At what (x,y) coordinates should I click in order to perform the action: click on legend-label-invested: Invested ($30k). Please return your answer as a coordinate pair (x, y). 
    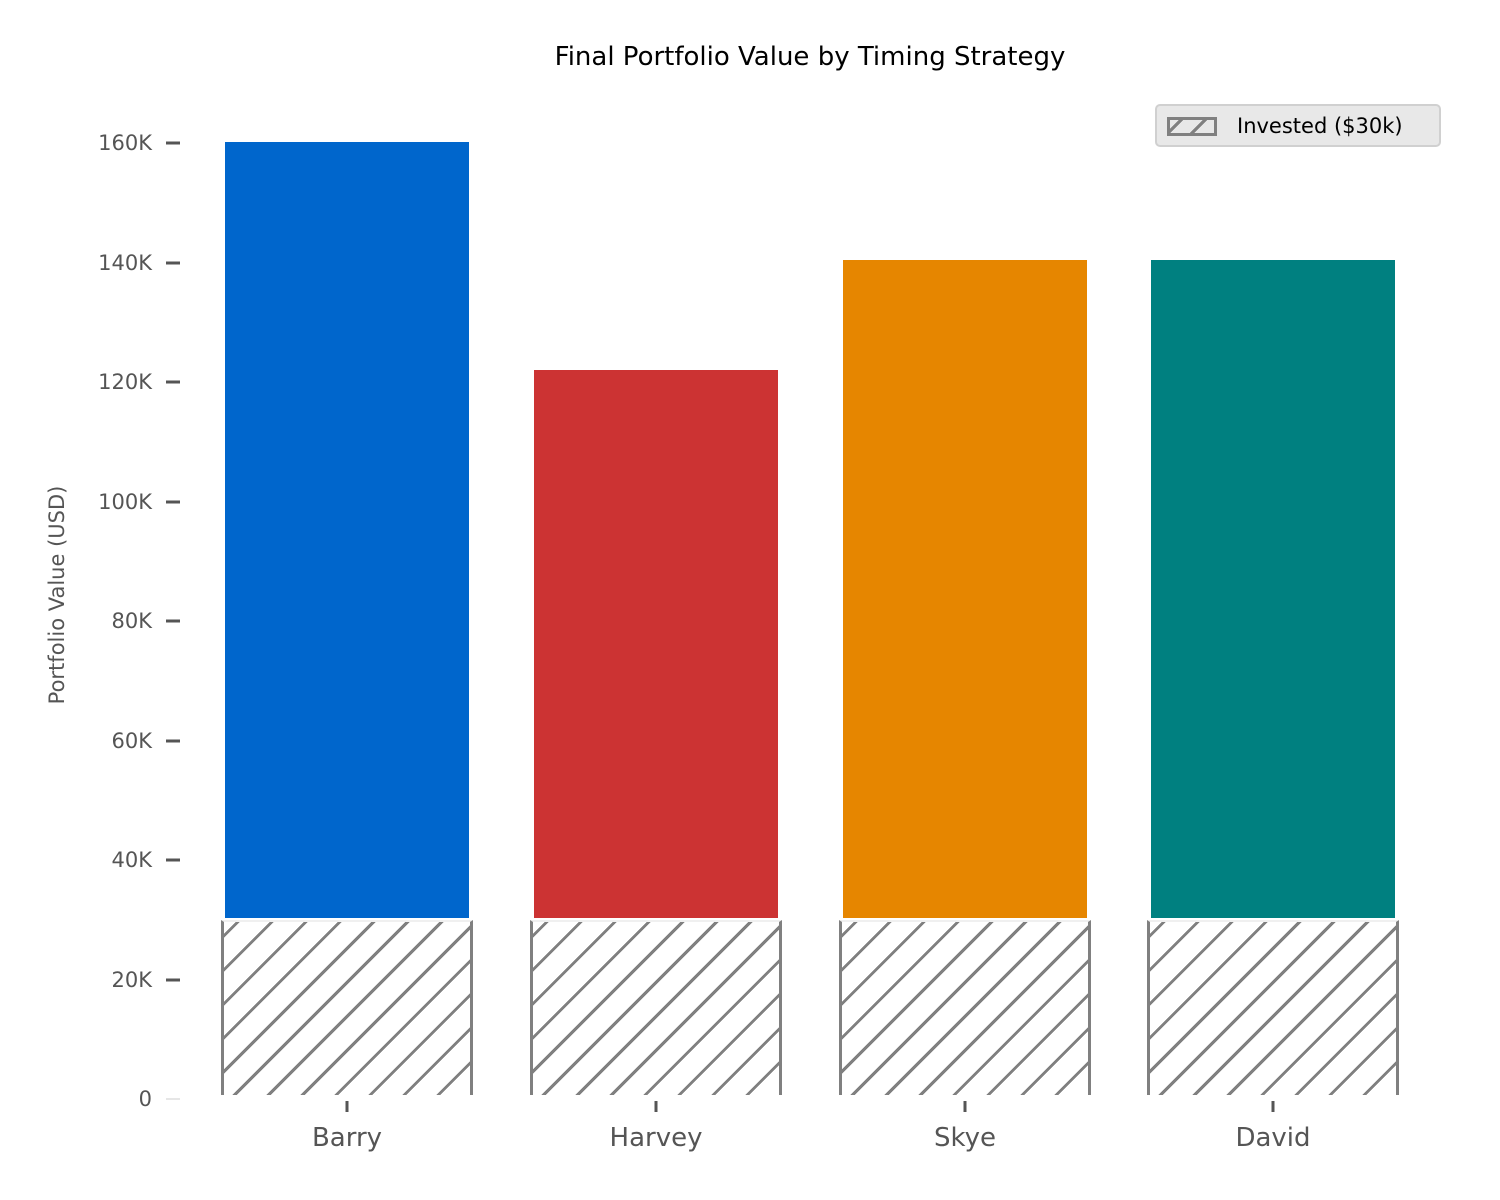
    Looking at the image, I should click on (1320, 126).